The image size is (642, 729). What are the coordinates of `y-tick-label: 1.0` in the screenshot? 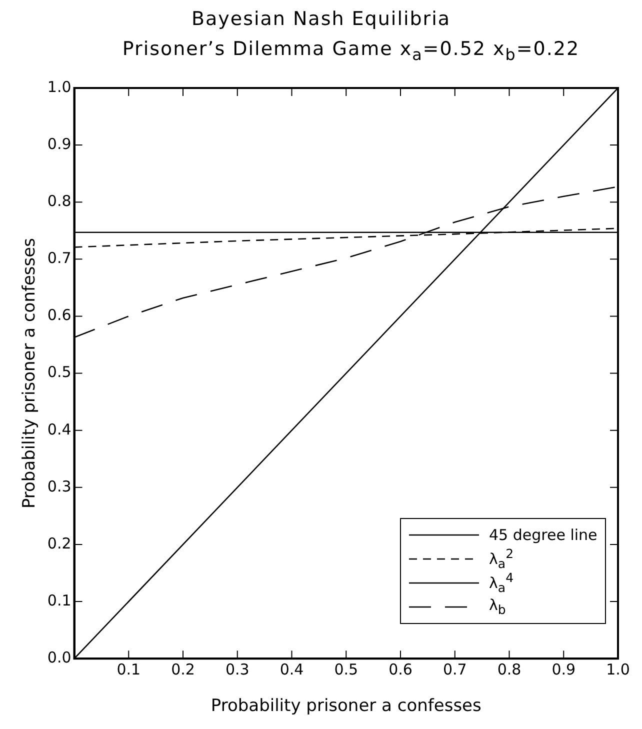 It's located at (59, 87).